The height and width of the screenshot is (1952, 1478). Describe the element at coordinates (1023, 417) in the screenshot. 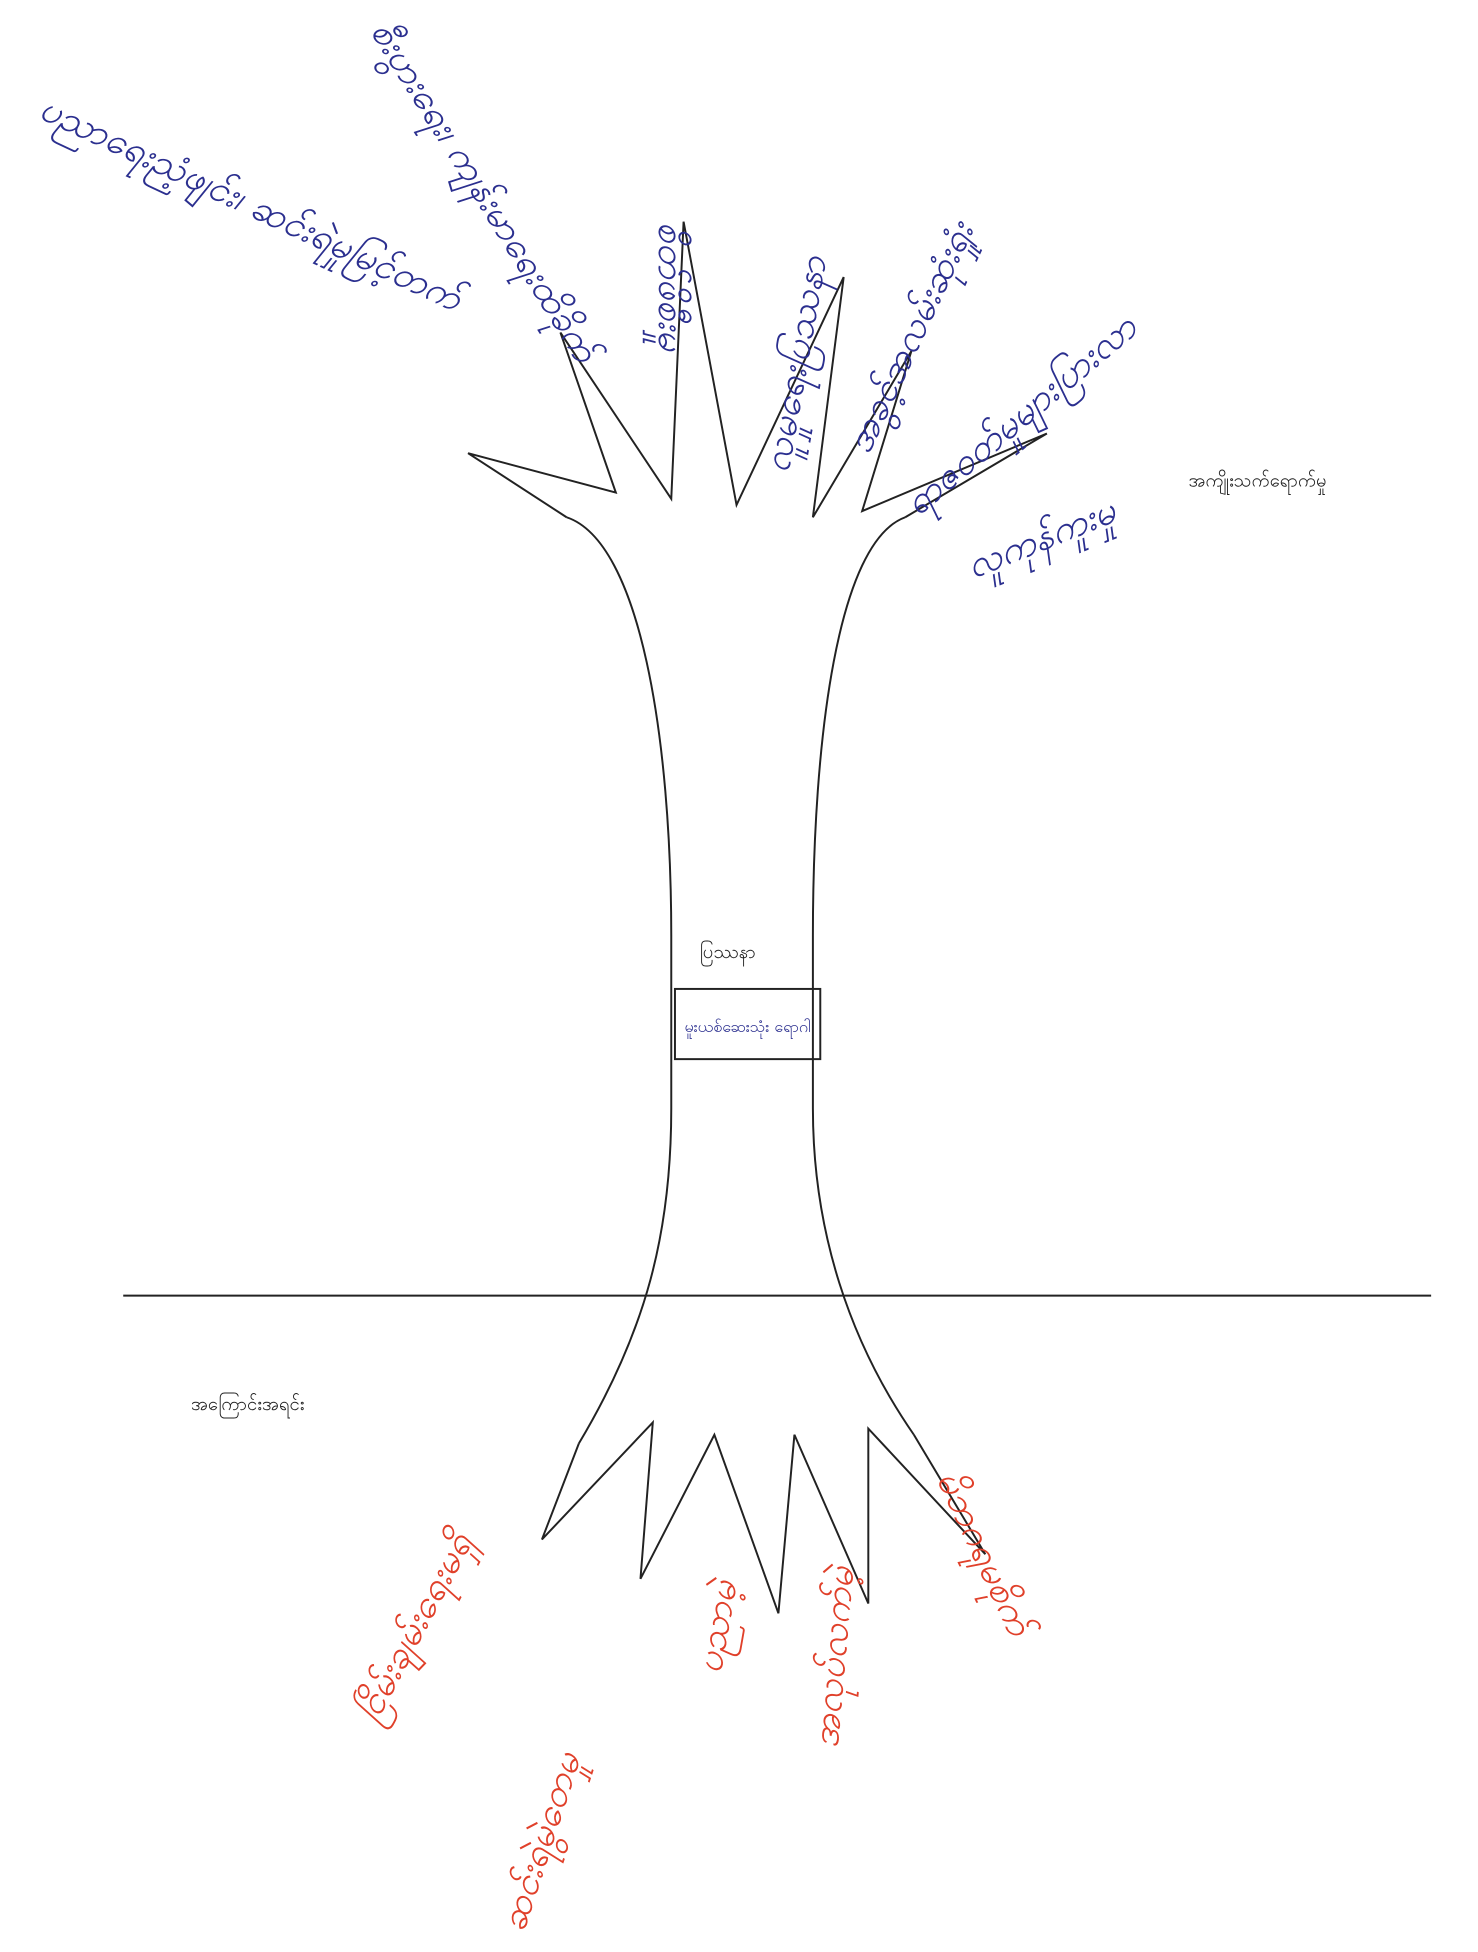

I see `effect: ရာဇဝတ်မှုများပြားလာ` at that location.